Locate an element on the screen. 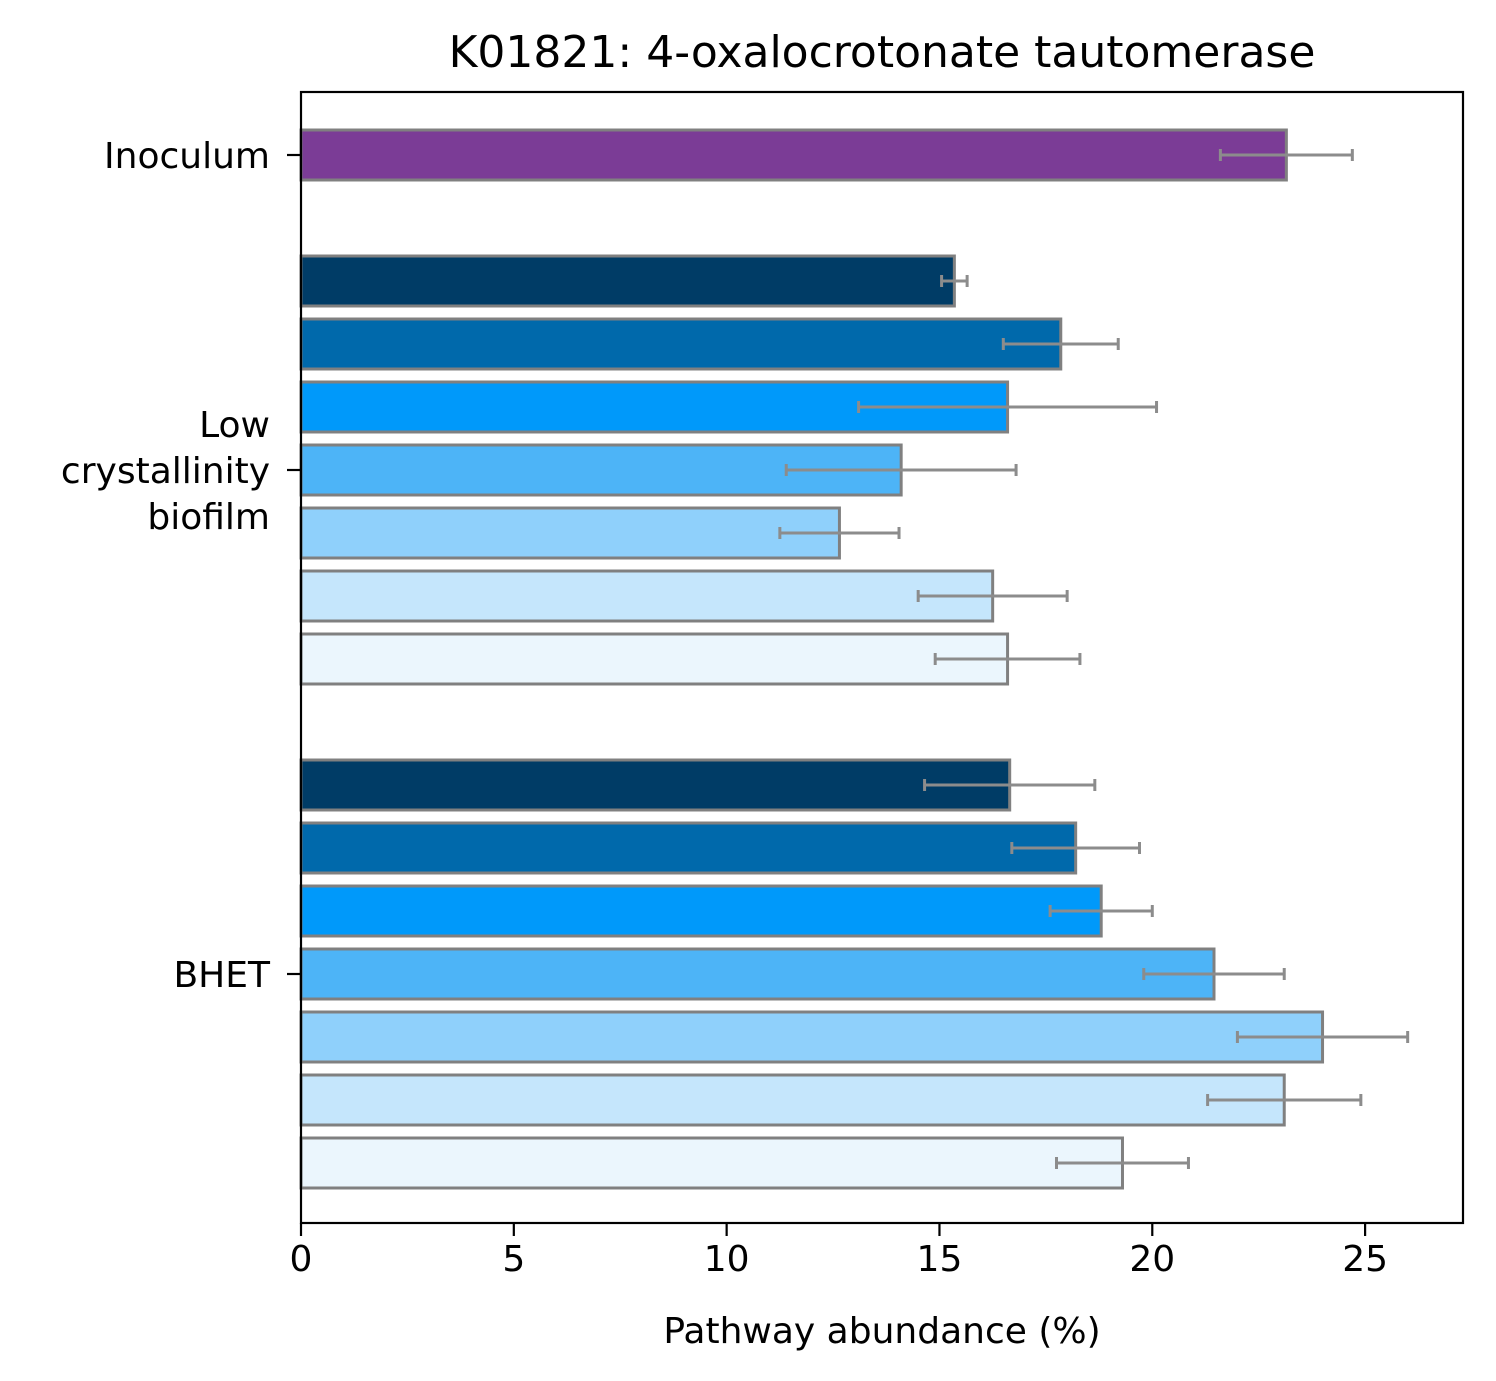 This screenshot has height=1381, width=1496. x-tick-label: 15 is located at coordinates (940, 1259).